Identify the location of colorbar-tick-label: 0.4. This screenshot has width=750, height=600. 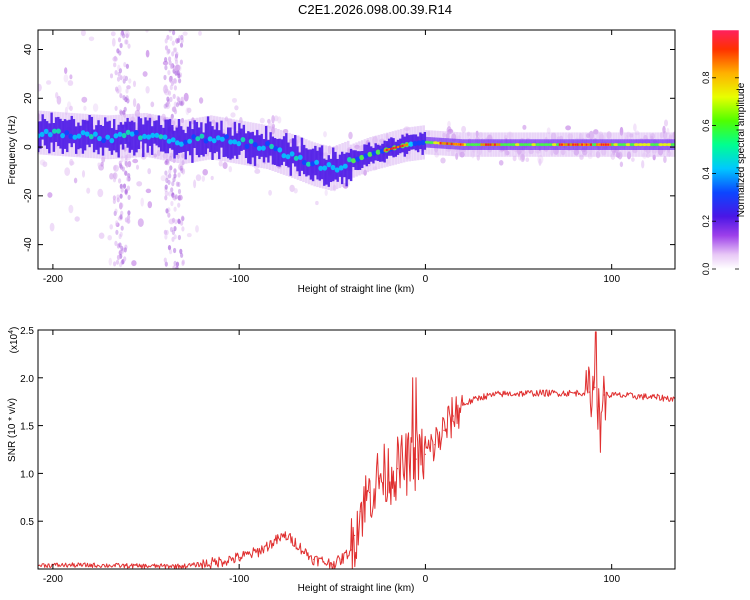
(706, 173).